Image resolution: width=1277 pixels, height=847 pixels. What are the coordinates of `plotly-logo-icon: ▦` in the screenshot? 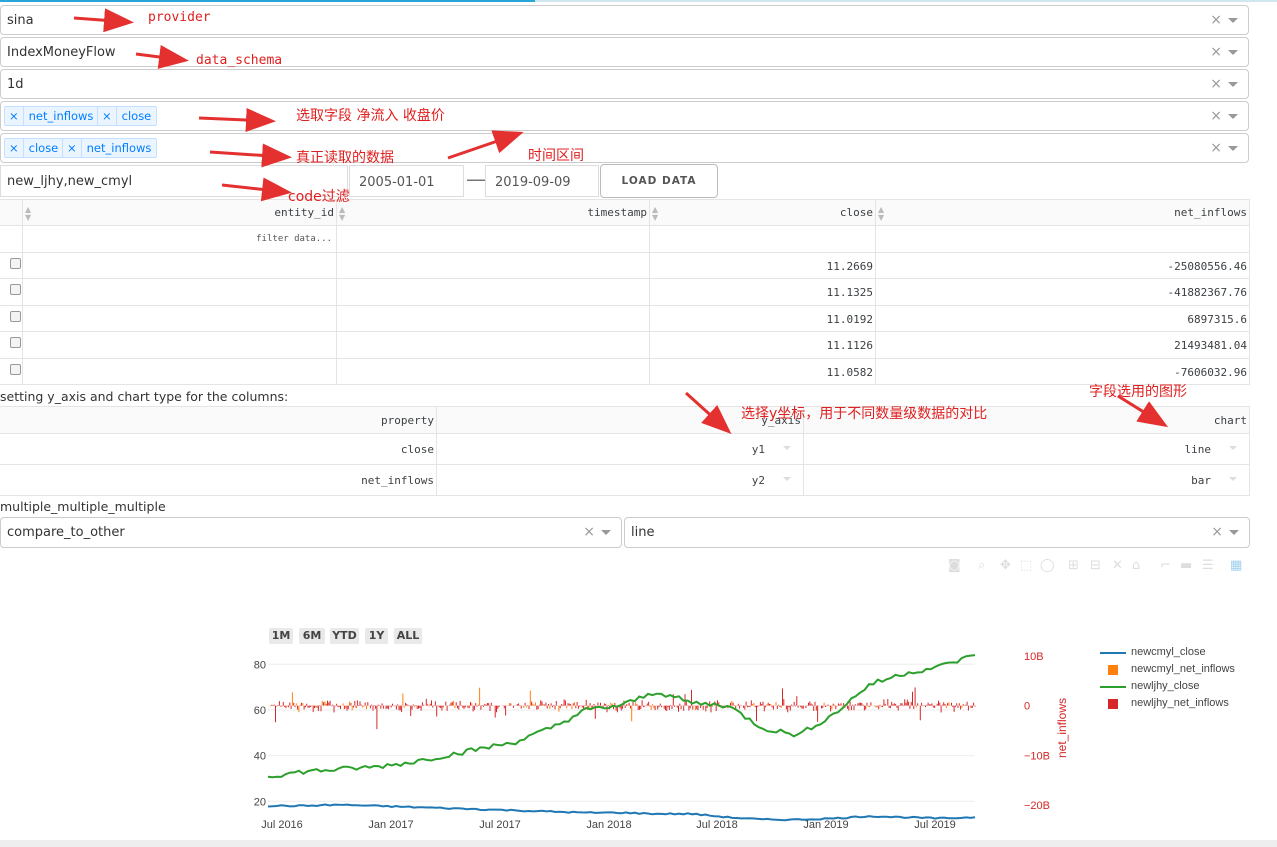 It's located at (1236, 565).